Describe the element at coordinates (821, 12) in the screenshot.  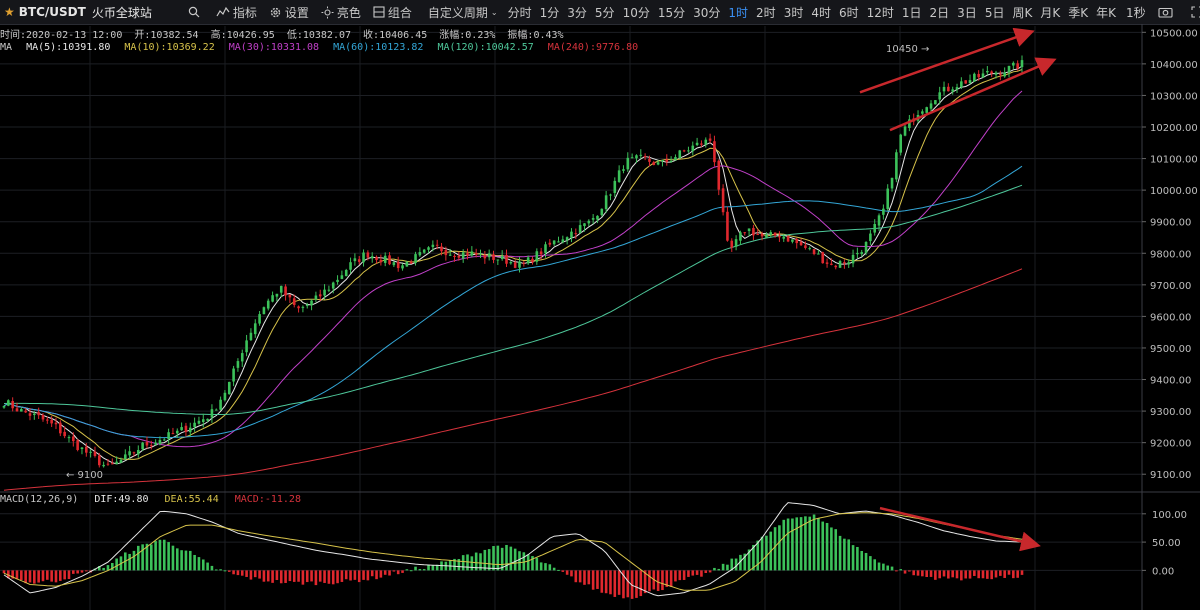
I see `tab-period: 4时` at that location.